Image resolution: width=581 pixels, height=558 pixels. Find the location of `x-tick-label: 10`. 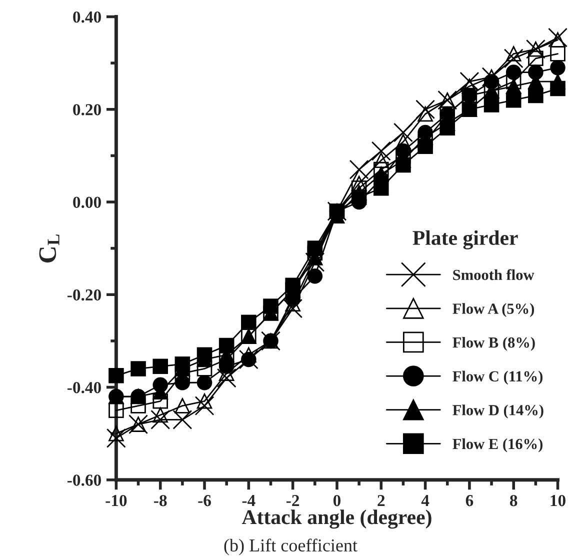

x-tick-label: 10 is located at coordinates (558, 500).